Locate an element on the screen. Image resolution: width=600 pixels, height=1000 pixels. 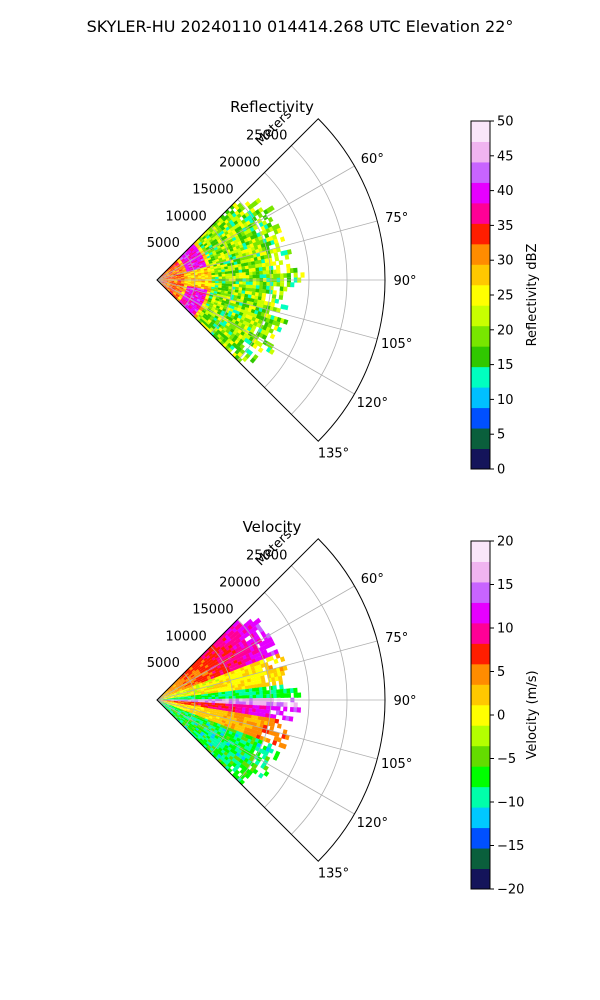
colorbar-tick-label: 10 is located at coordinates (505, 400).